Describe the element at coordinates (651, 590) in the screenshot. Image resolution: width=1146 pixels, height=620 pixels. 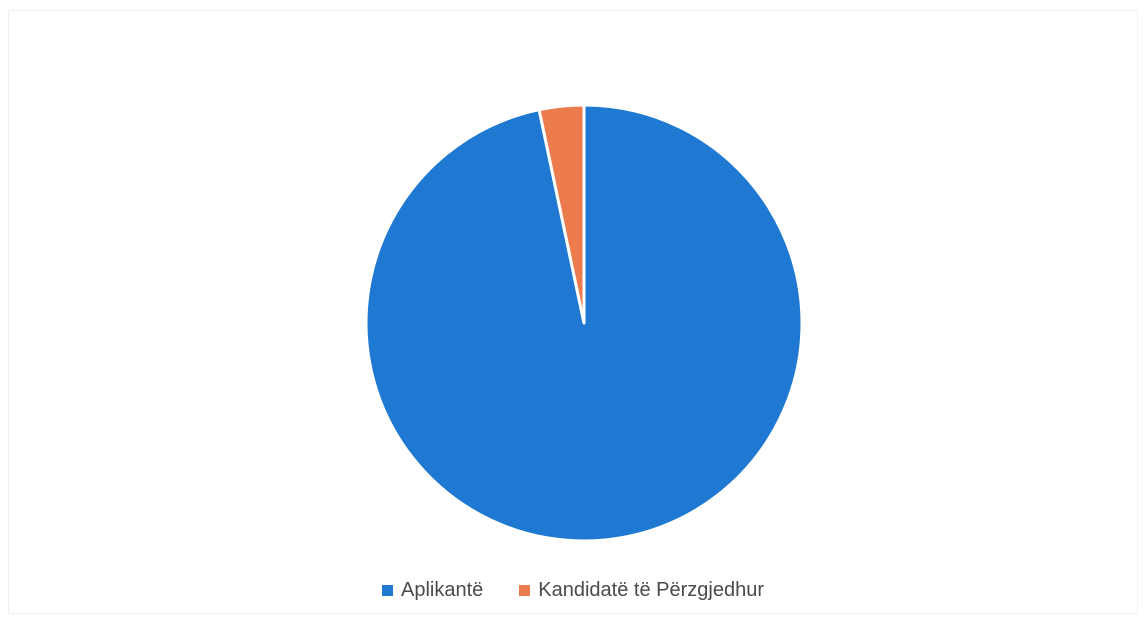
I see `legend-label-kandidate: Kandidatë të Përzgjedhur` at that location.